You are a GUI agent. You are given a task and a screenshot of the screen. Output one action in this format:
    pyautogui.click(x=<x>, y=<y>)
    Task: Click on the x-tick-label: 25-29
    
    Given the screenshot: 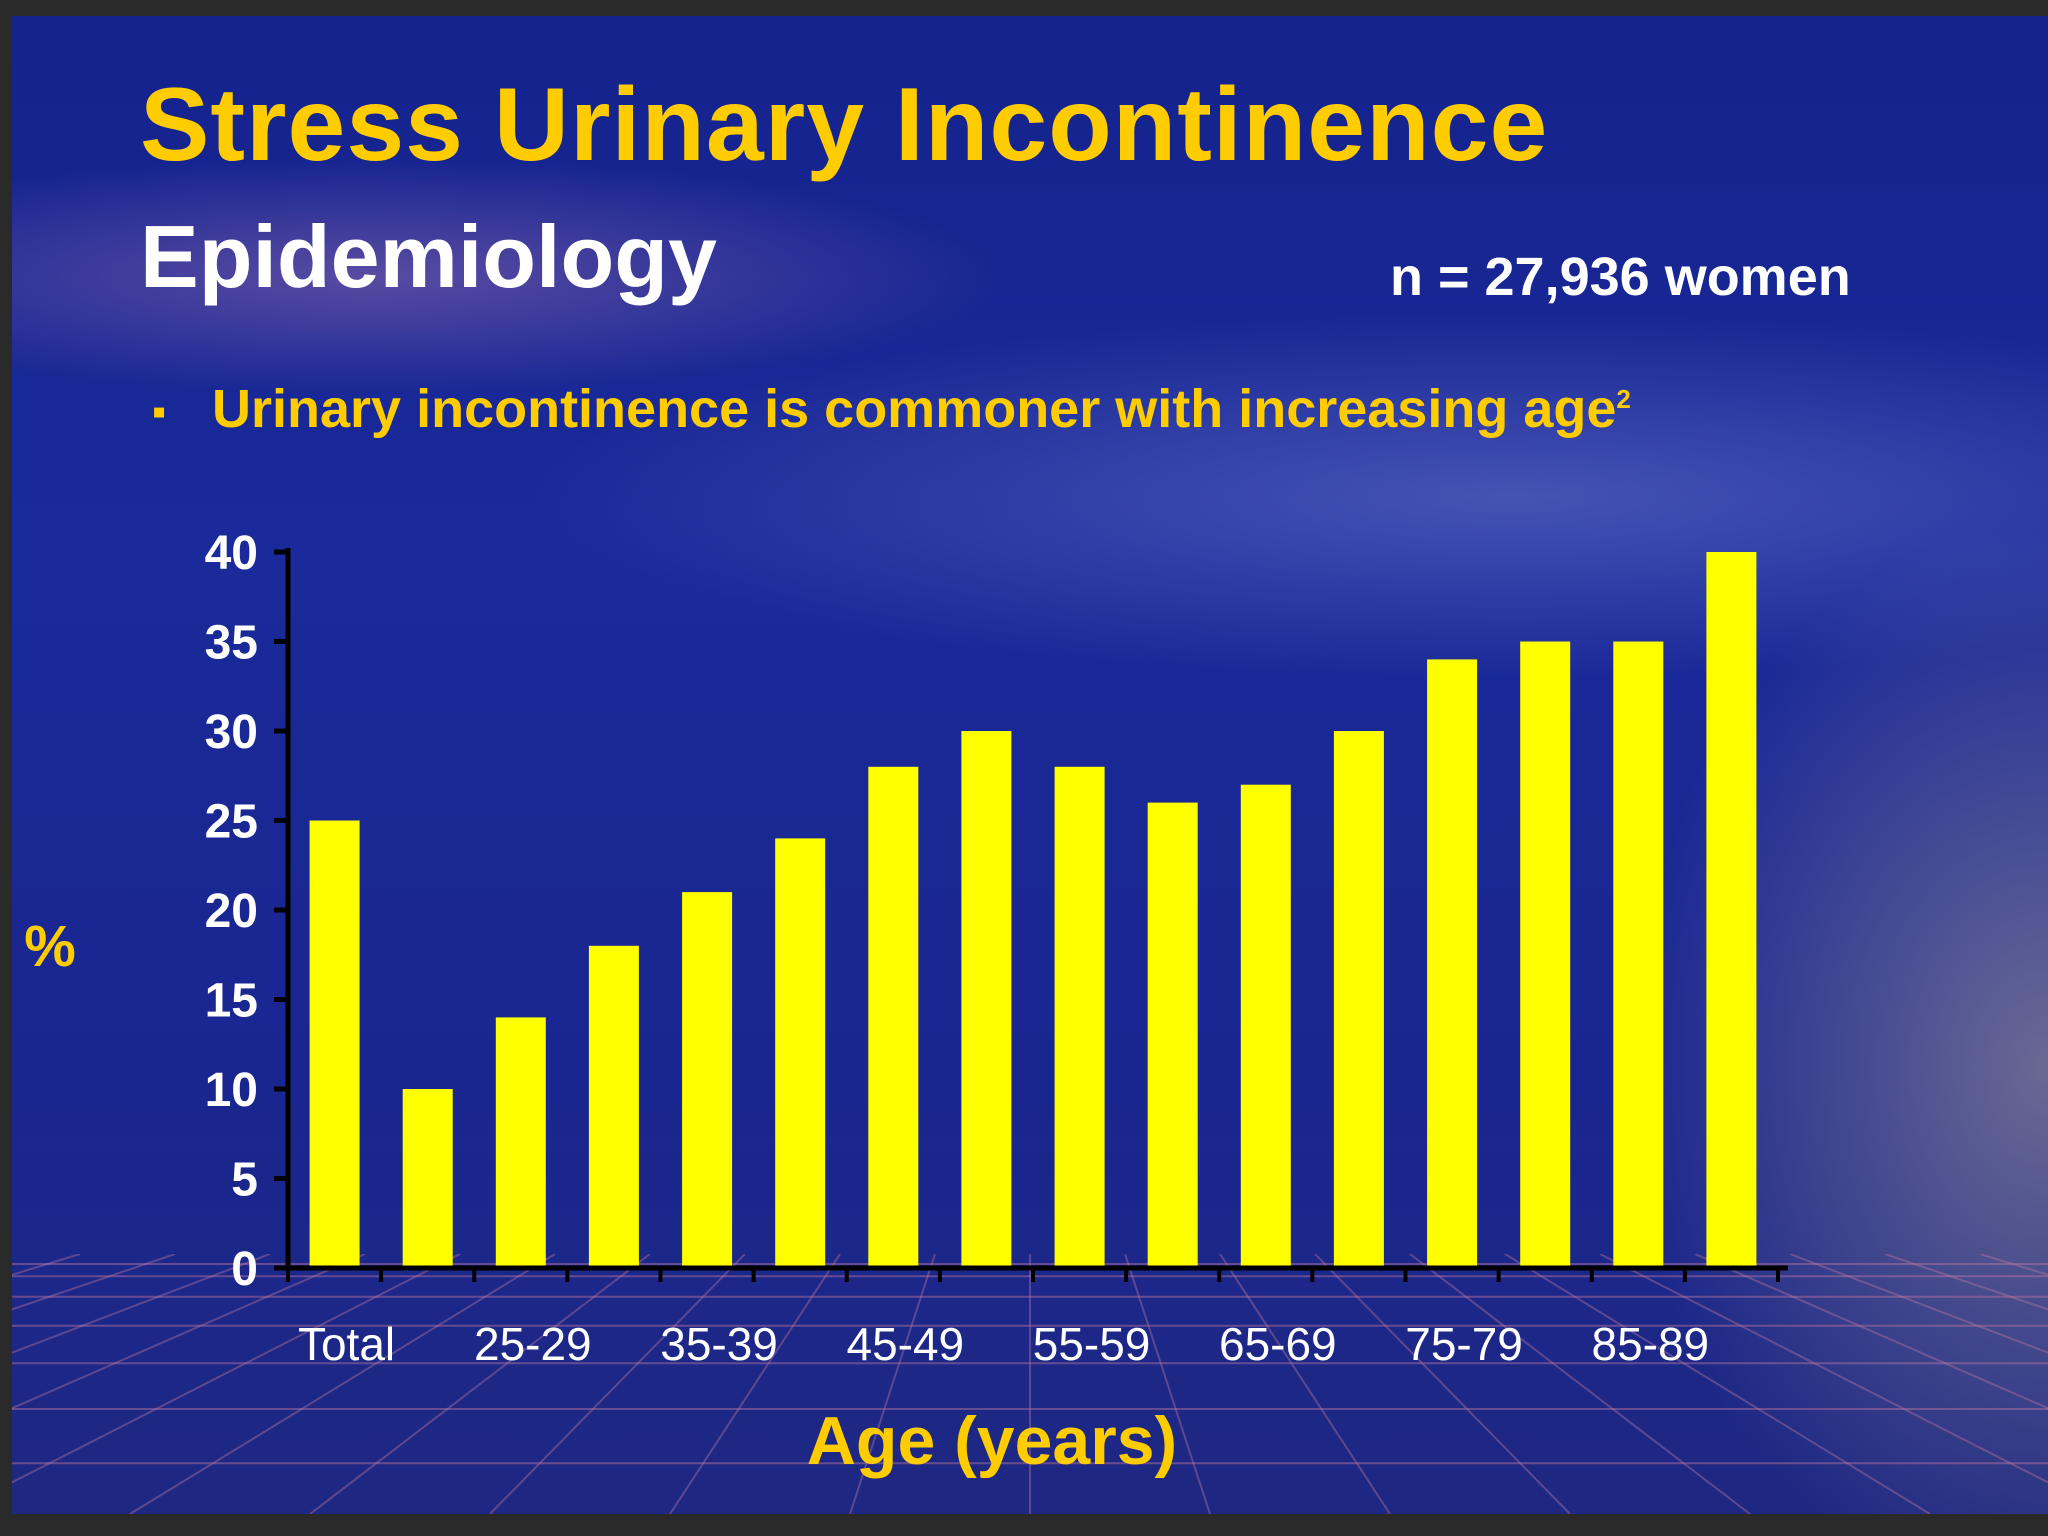 What is the action you would take?
    pyautogui.click(x=533, y=1344)
    